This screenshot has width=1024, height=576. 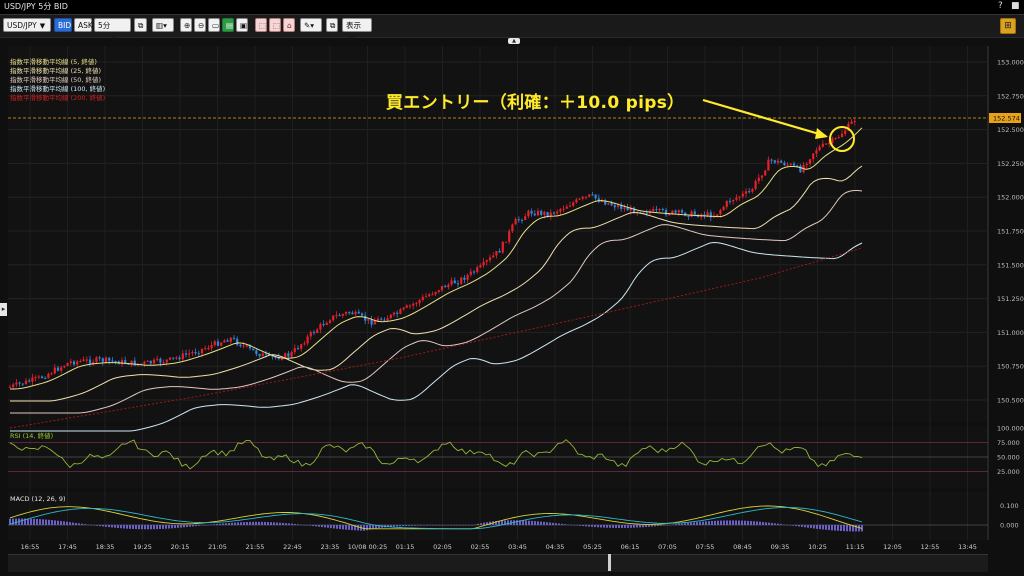 I want to click on time-scrollbar, so click(x=498, y=563).